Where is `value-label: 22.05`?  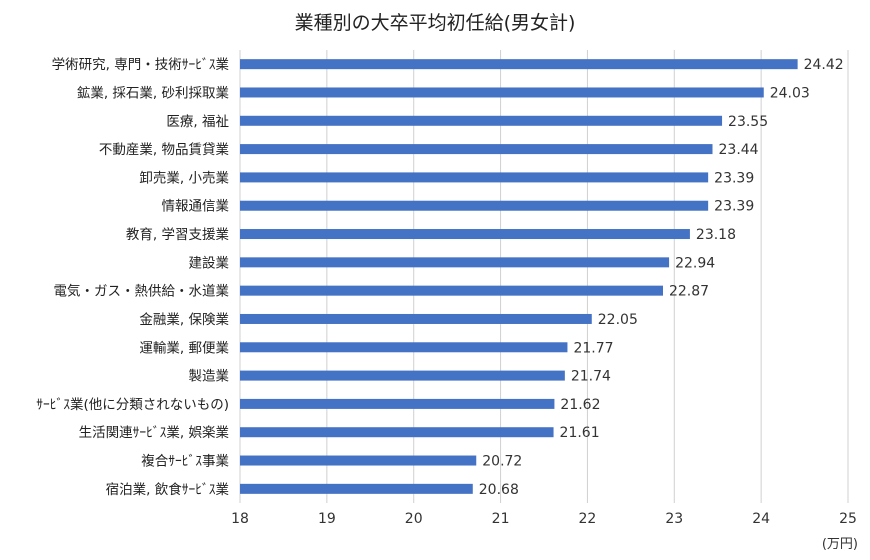 value-label: 22.05 is located at coordinates (618, 320).